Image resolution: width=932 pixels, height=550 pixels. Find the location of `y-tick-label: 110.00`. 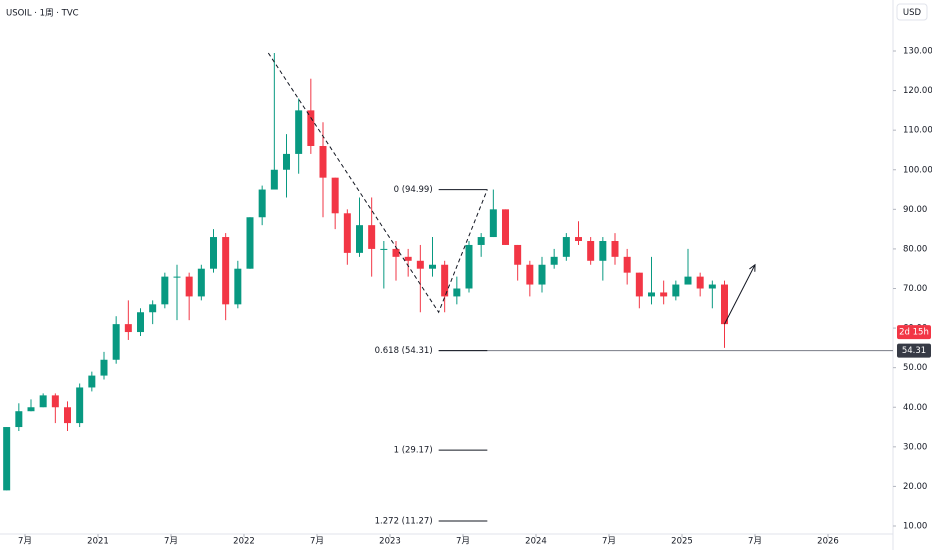

y-tick-label: 110.00 is located at coordinates (917, 131).